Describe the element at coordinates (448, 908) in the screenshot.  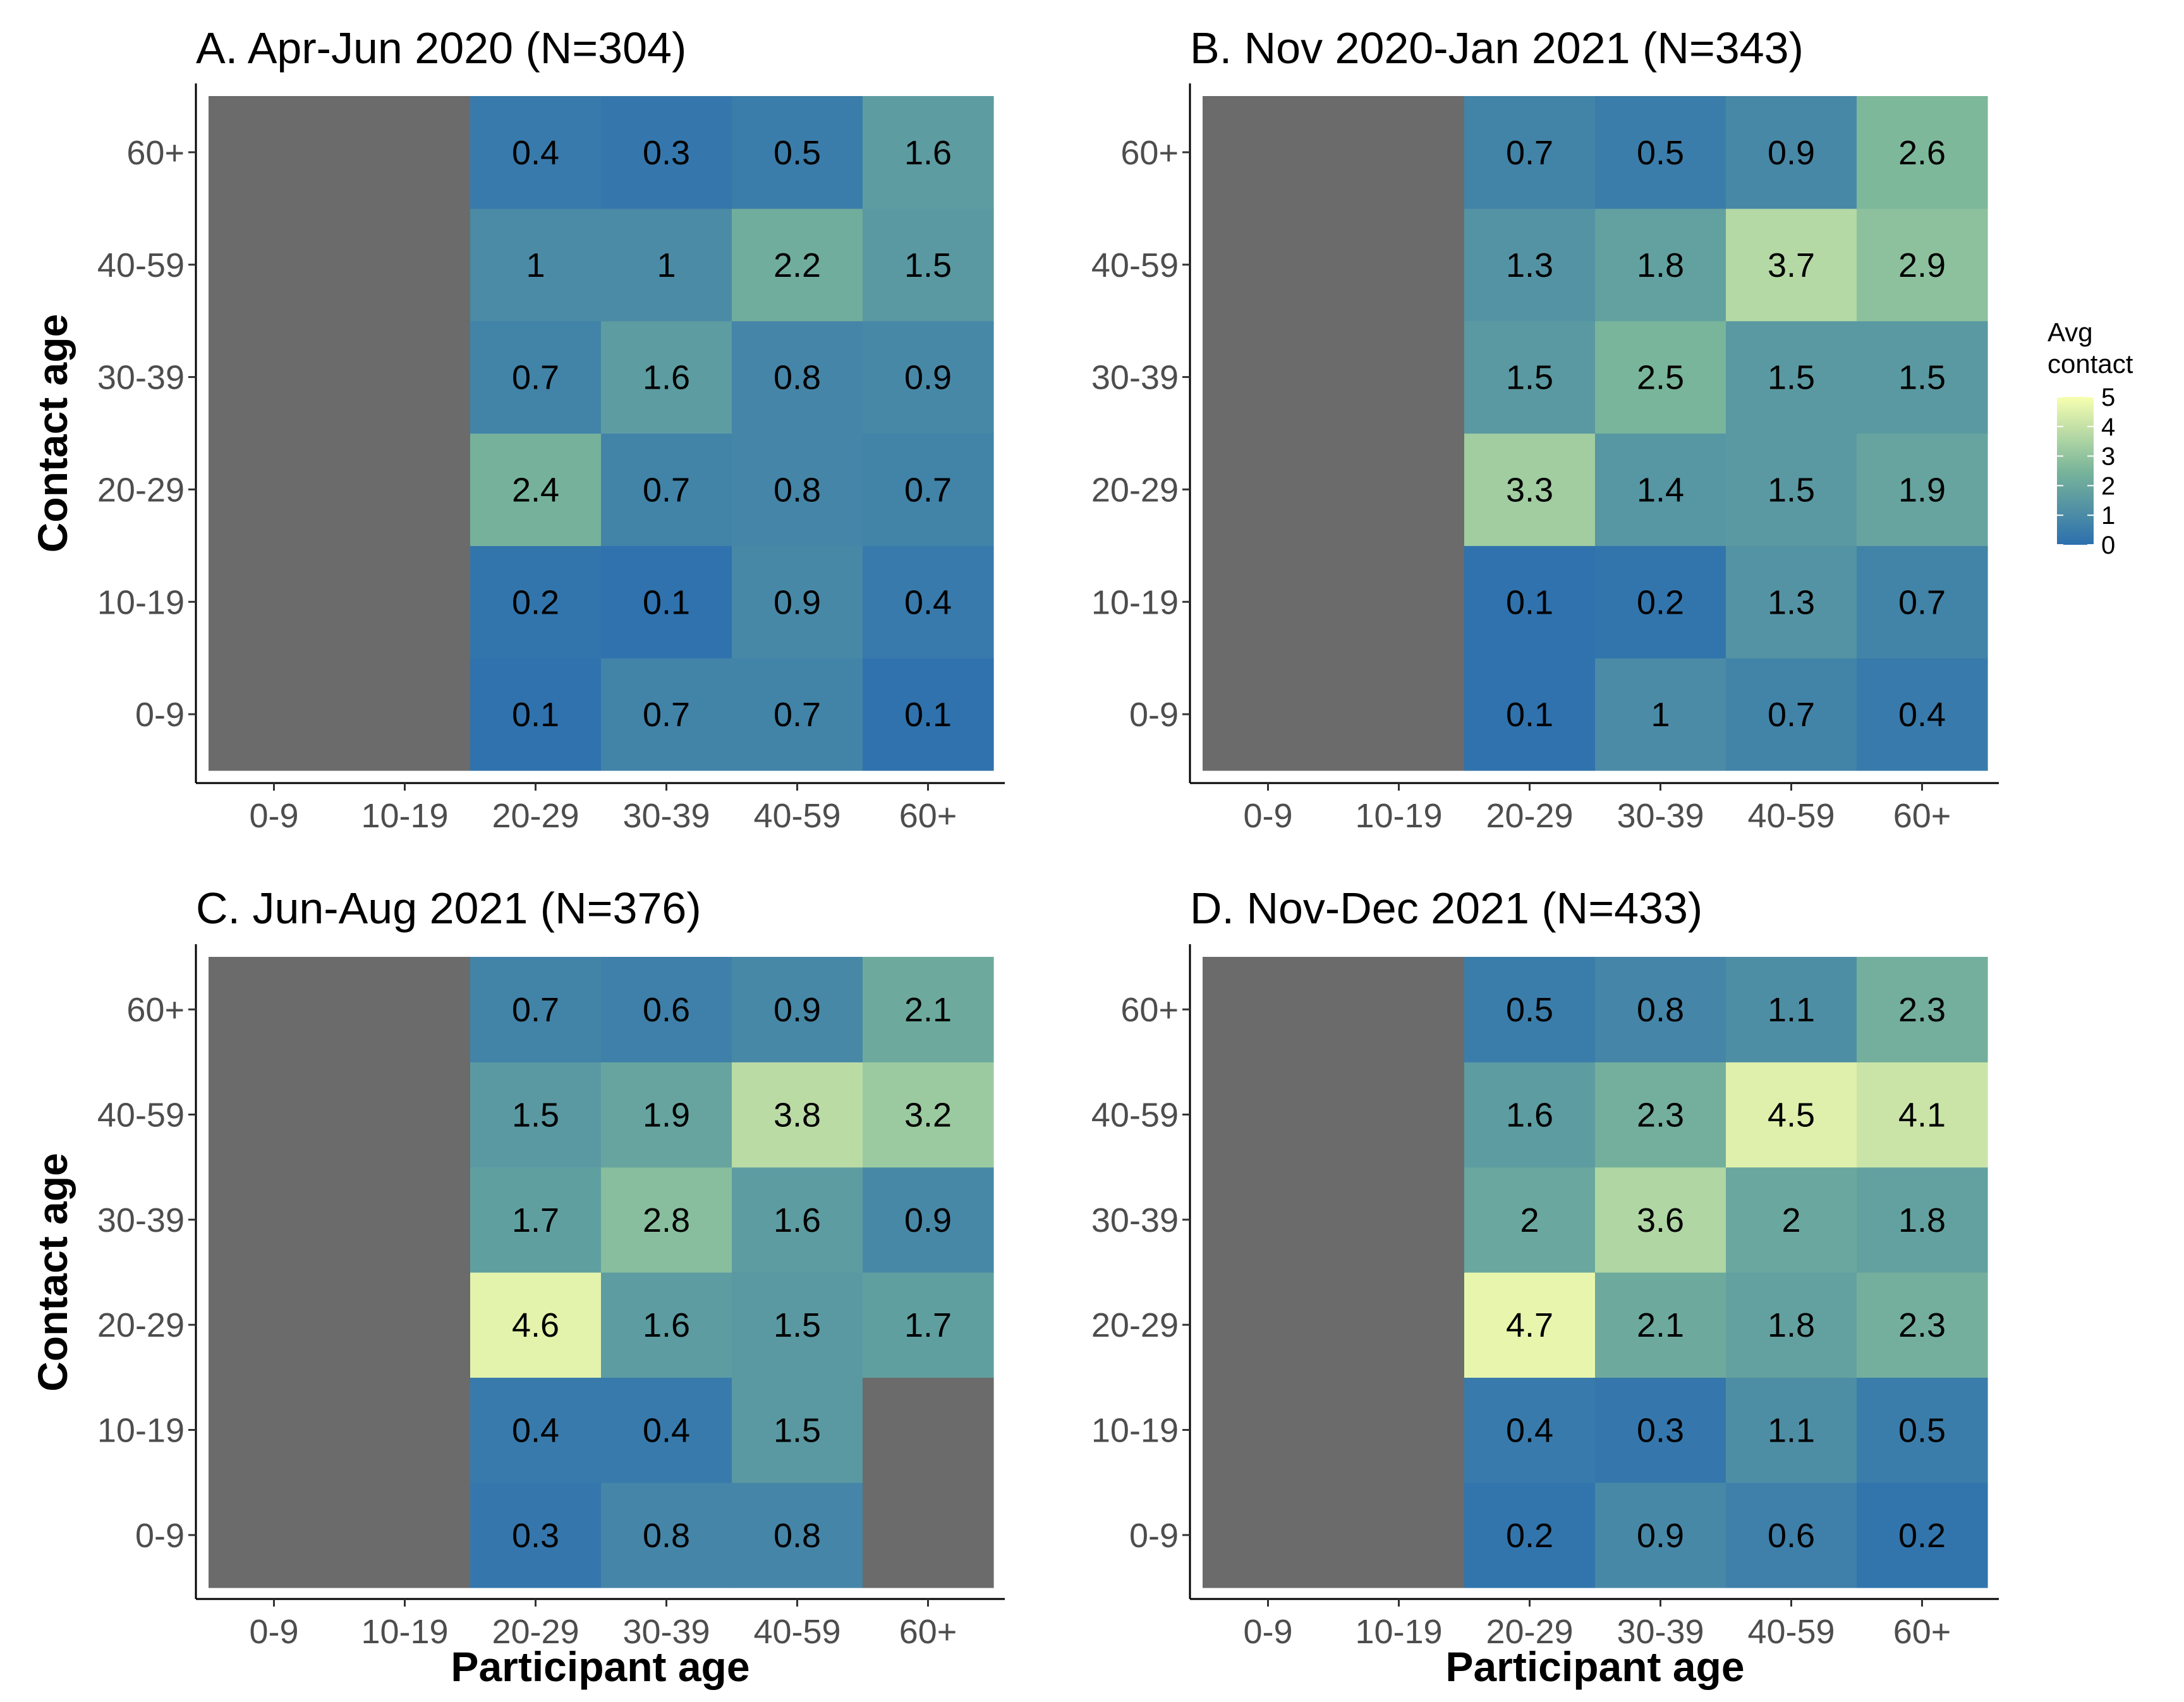
I see `panel-title: C. Jun-Aug 2021 (N=376)` at that location.